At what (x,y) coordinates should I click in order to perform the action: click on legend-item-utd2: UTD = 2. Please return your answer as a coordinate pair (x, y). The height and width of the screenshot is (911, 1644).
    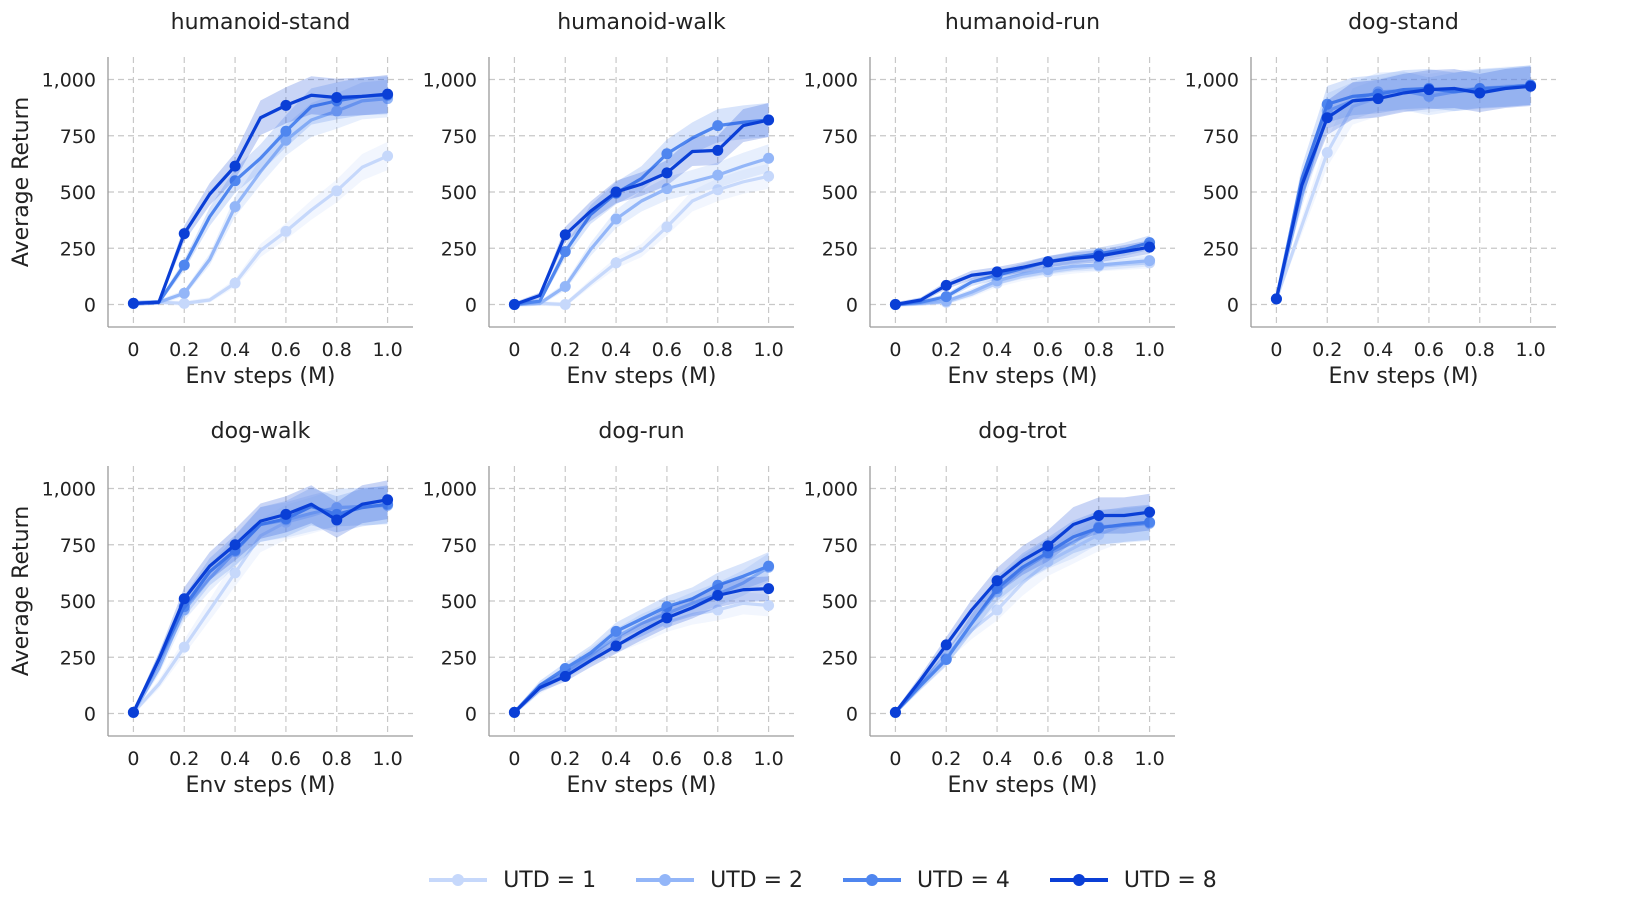
    Looking at the image, I should click on (718, 880).